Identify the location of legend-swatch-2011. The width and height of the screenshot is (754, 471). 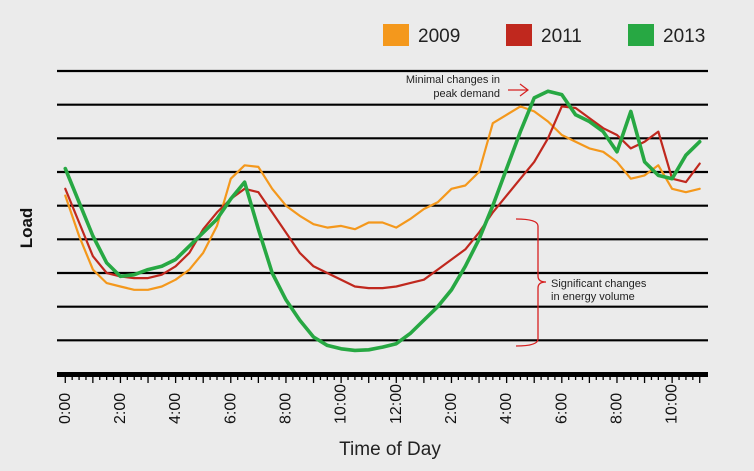
(519, 35).